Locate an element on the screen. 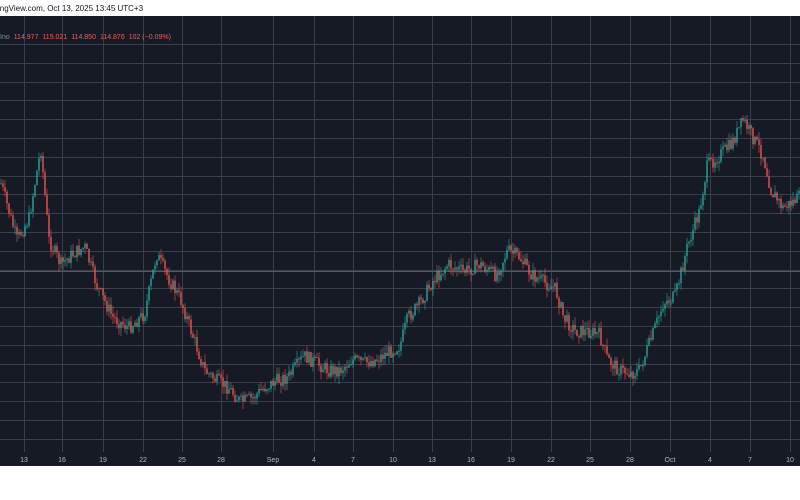  x-tick-label: 7 is located at coordinates (750, 460).